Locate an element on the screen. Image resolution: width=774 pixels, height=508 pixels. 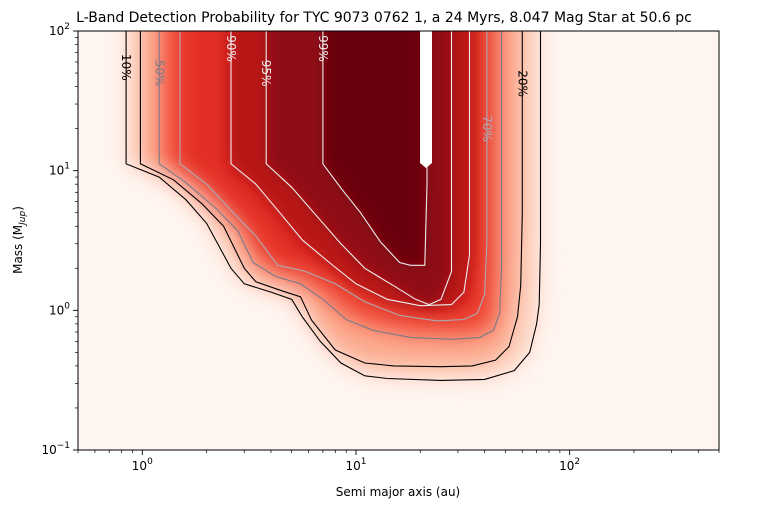
y-tick-label: 10⁰ is located at coordinates (59, 309).